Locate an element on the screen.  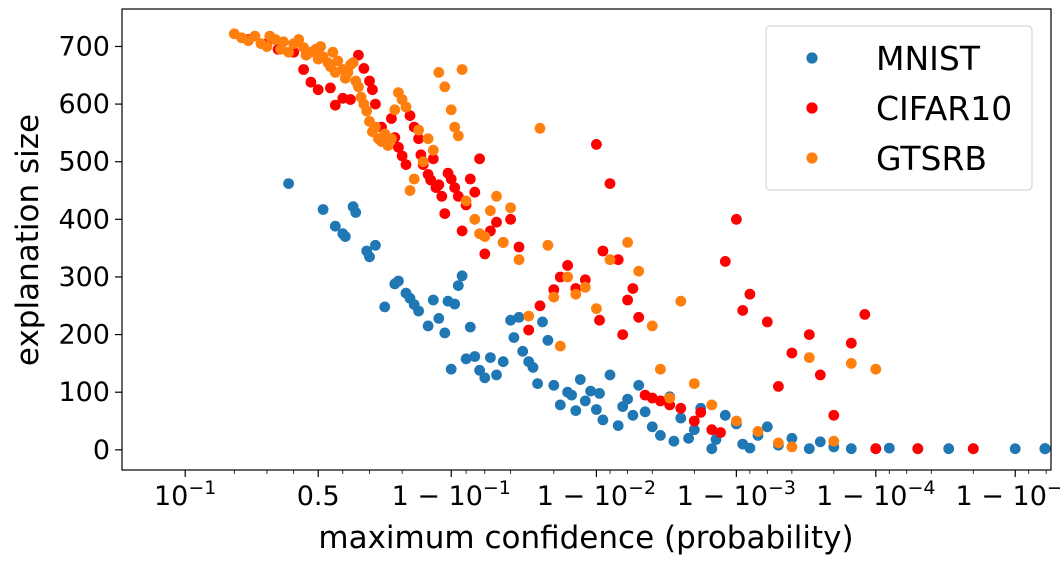
legend-label-gtsrb: GTSRB is located at coordinates (931, 158).